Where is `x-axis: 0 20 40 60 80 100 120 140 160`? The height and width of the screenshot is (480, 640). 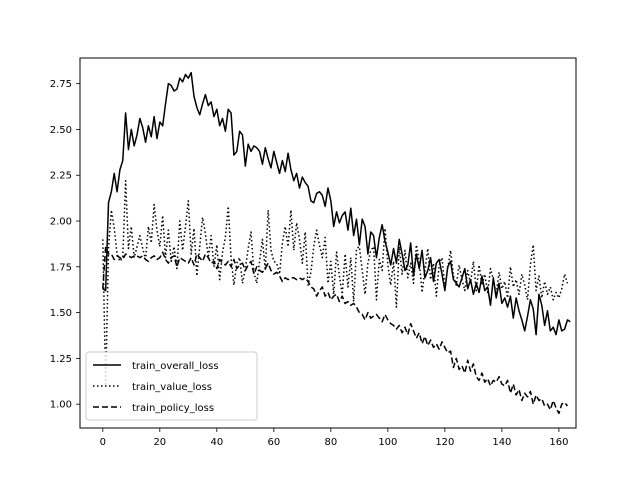 x-axis: 0 20 40 60 80 100 120 140 160 is located at coordinates (334, 438).